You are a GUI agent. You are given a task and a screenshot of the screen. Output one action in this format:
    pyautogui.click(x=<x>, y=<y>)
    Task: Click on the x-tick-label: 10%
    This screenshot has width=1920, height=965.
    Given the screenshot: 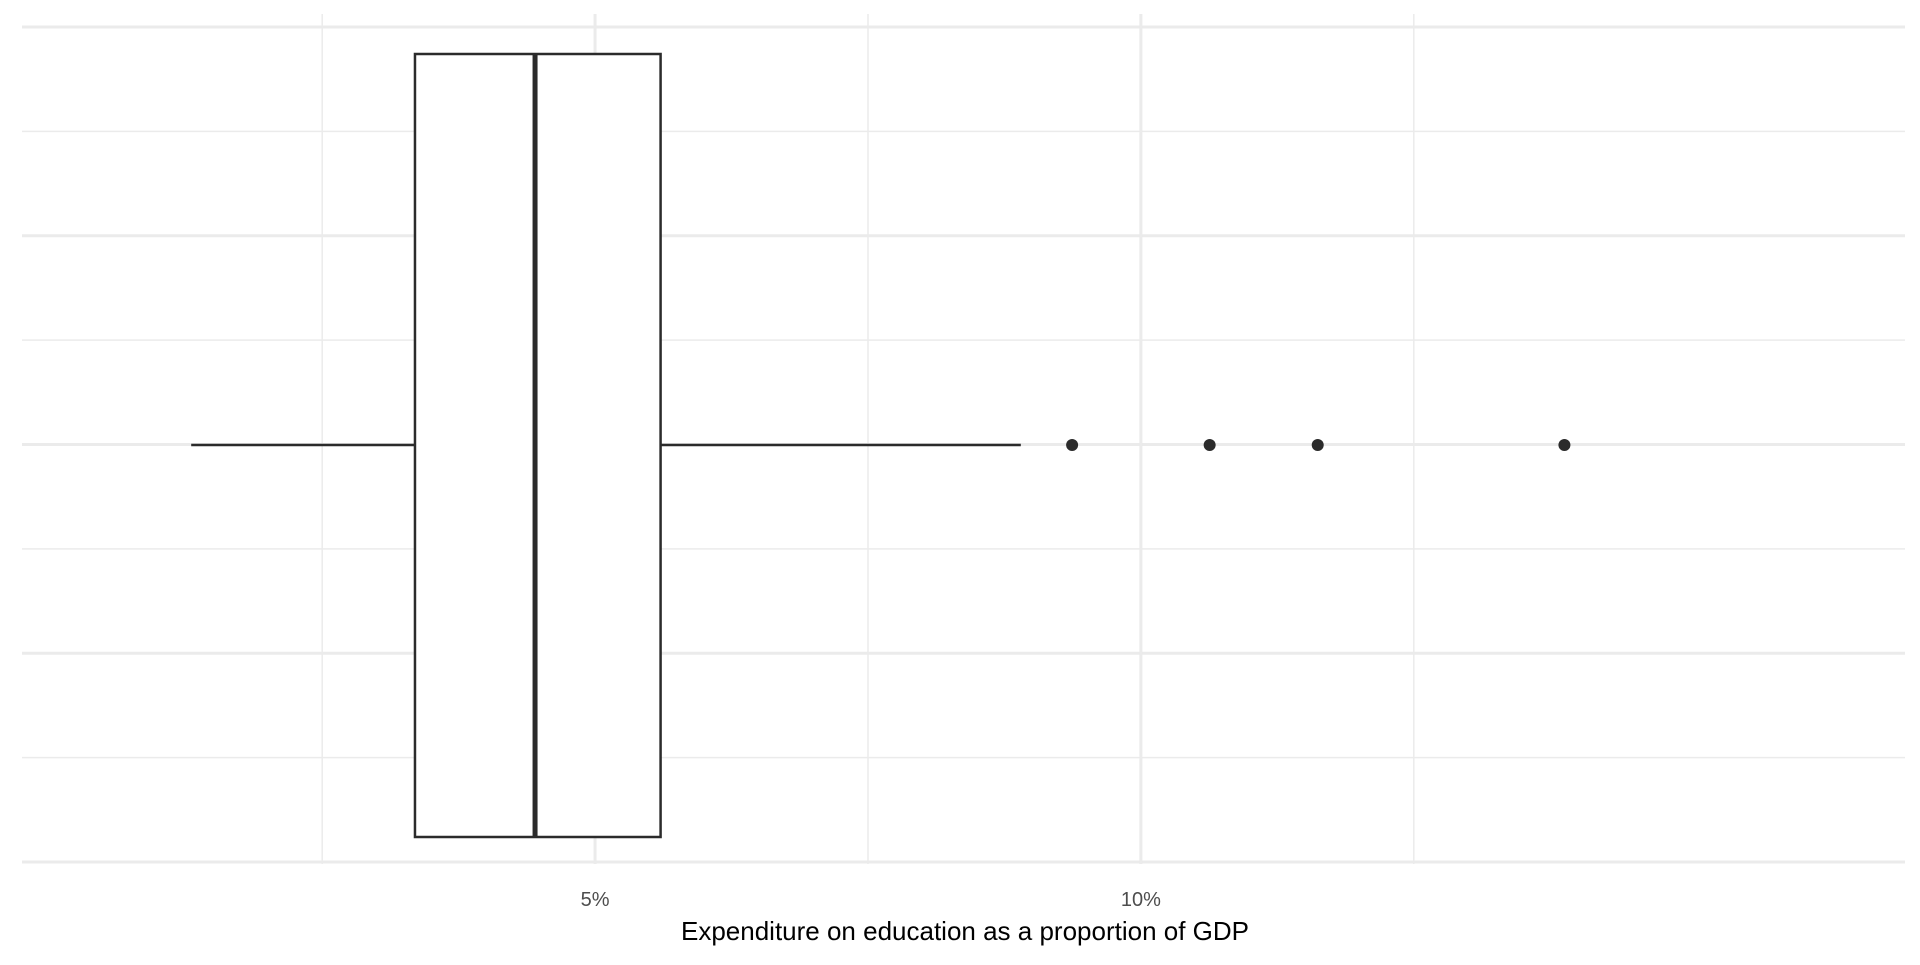 What is the action you would take?
    pyautogui.click(x=1141, y=900)
    